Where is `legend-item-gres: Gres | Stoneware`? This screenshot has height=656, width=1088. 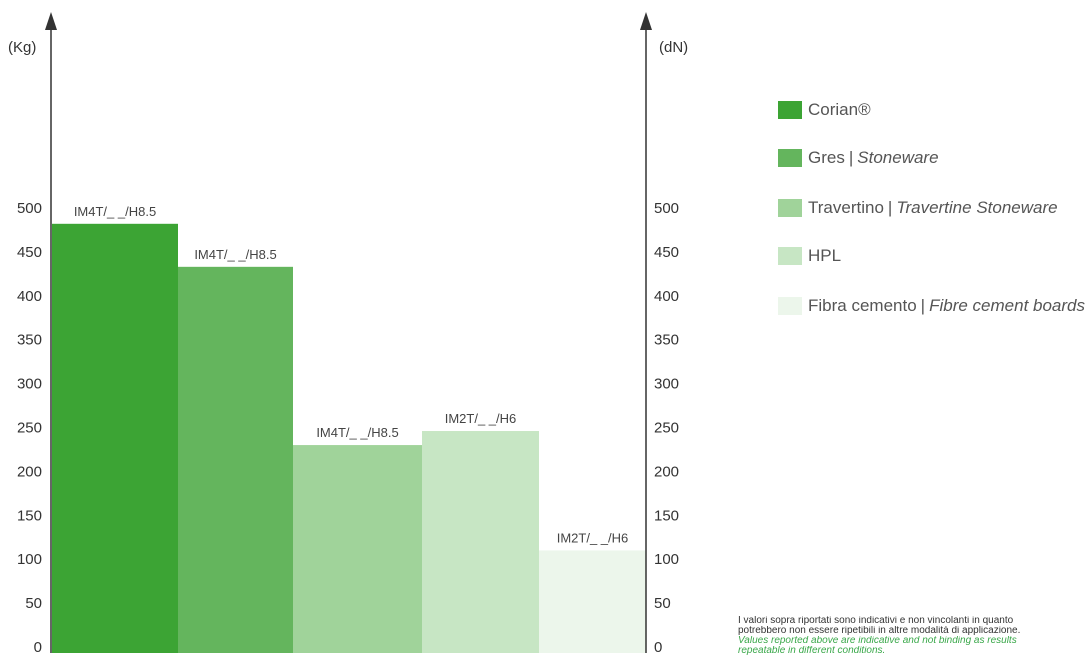
legend-item-gres: Gres | Stoneware is located at coordinates (858, 158).